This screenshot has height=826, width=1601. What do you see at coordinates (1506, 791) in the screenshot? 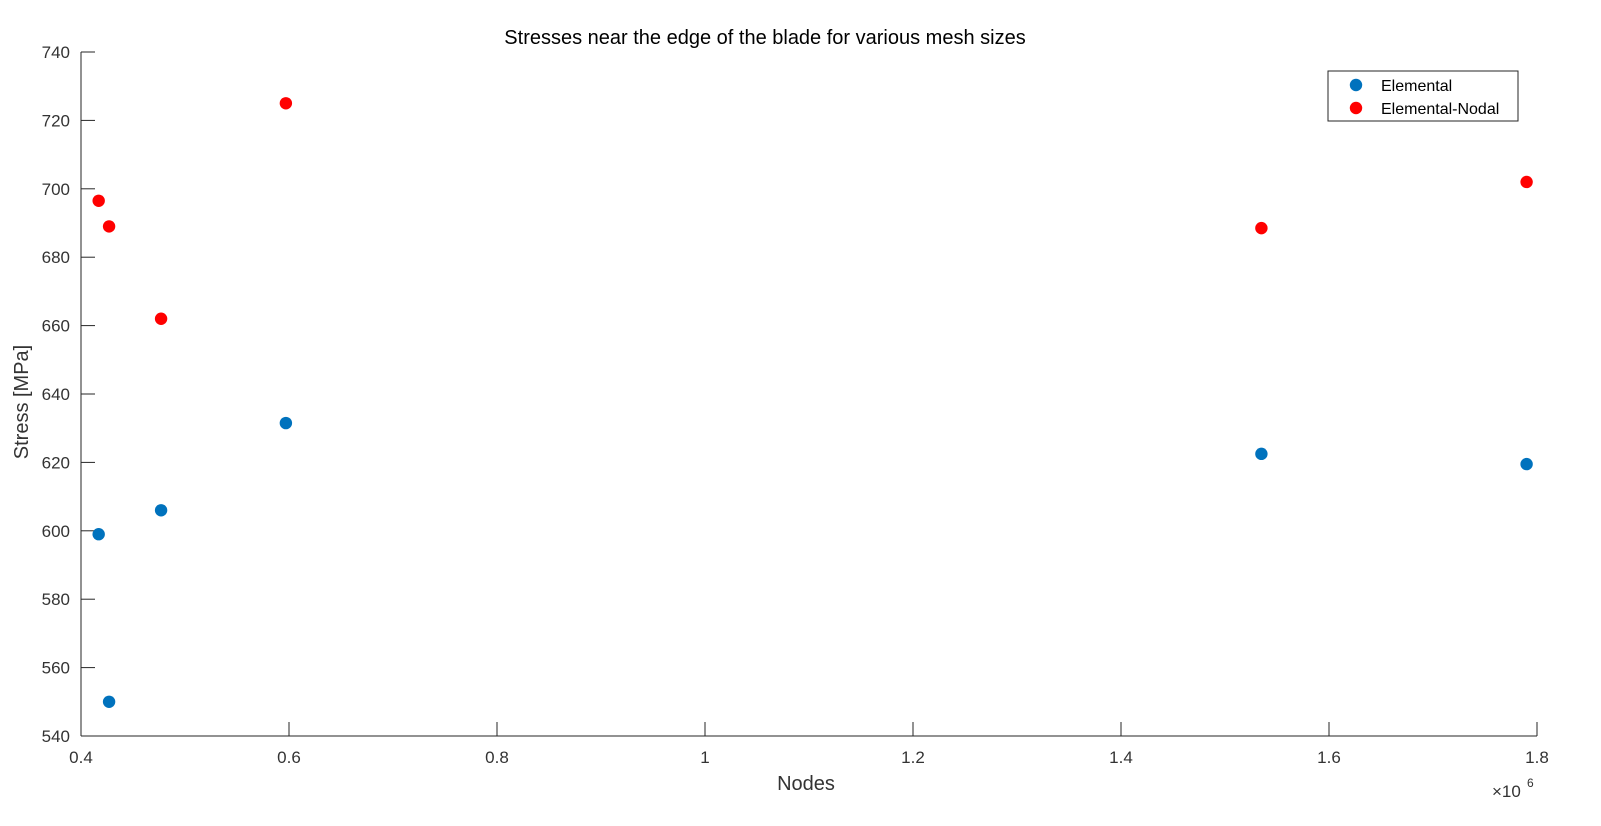
I see `x-exponent-label: ×10` at bounding box center [1506, 791].